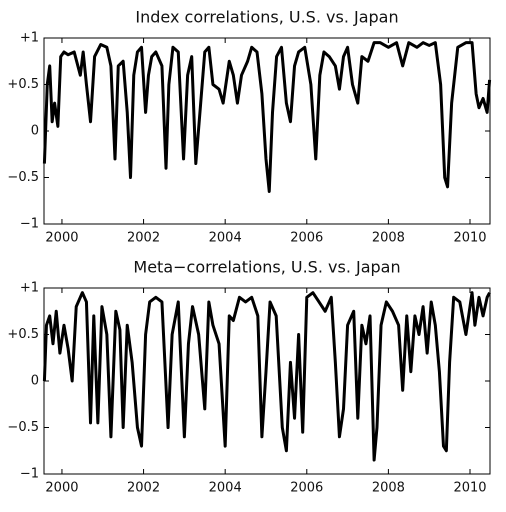 The image size is (506, 512). I want to click on chart-title: Index correlations, U.S. vs. Japan, so click(266, 17).